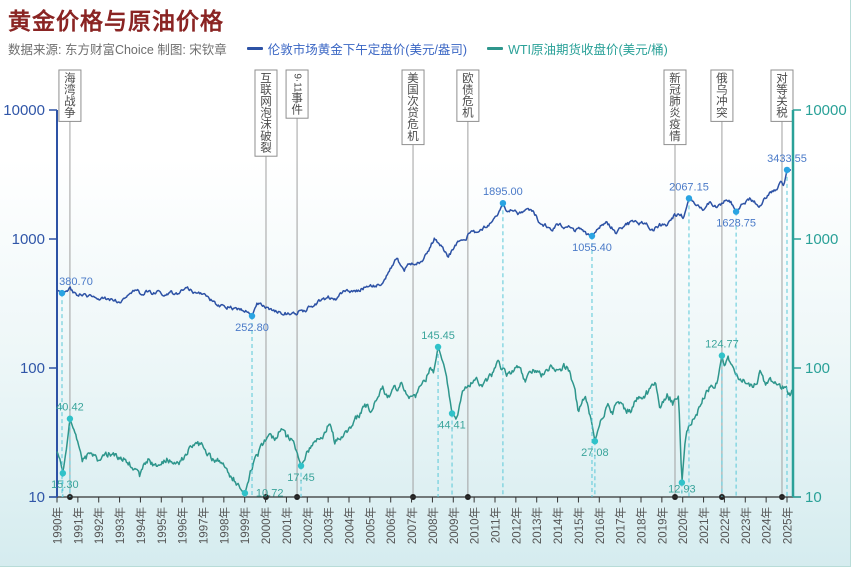 This screenshot has width=851, height=567. I want to click on event-label-char: 税, so click(782, 113).